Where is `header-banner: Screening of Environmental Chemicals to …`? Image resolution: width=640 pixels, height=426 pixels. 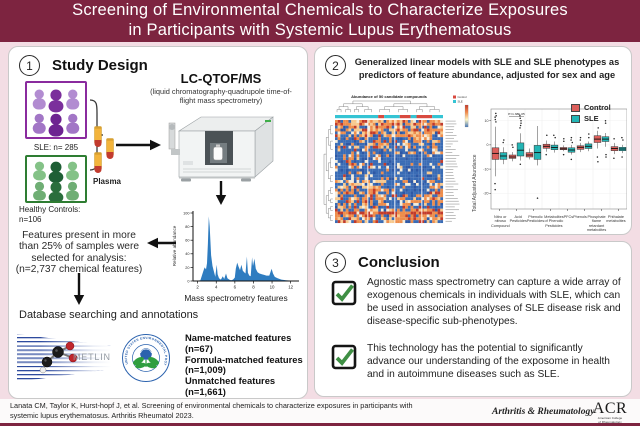 header-banner: Screening of Environmental Chemicals to … is located at coordinates (320, 21).